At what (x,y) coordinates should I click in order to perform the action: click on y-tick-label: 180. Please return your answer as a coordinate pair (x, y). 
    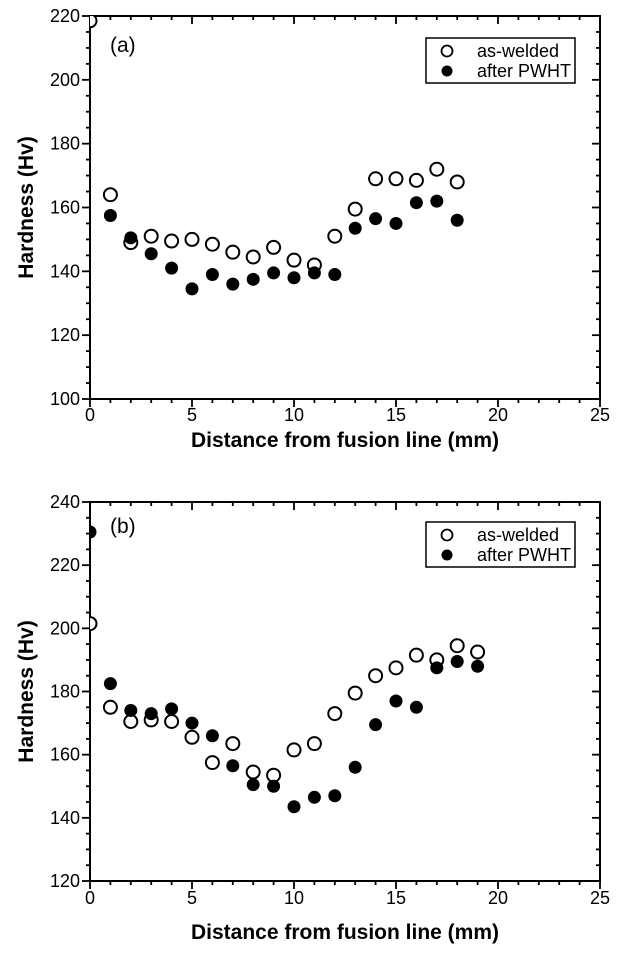
    Looking at the image, I should click on (65, 144).